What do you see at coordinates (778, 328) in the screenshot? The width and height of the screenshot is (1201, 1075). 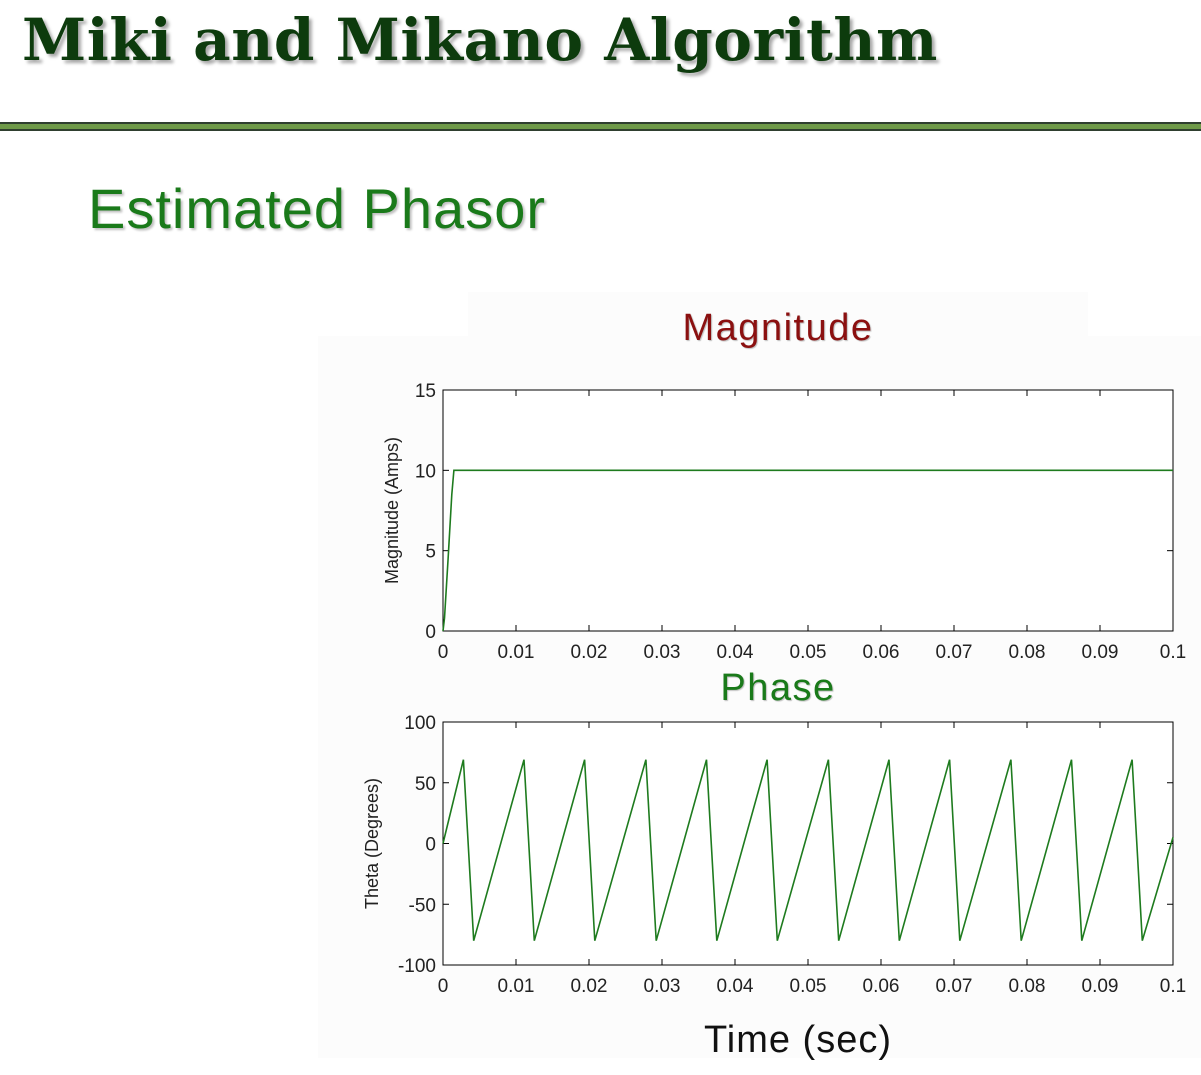 I see `chart-title-magnitude: Magnitude` at bounding box center [778, 328].